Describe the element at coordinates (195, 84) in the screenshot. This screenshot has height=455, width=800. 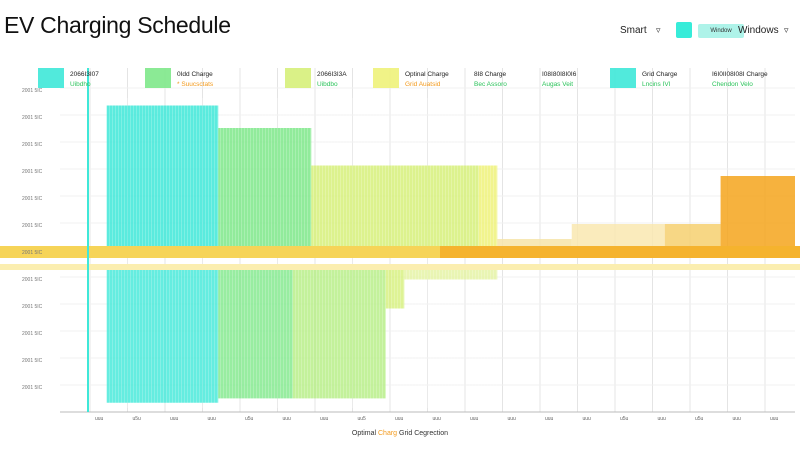
I see `legend-sublabel: * Suucsctats` at that location.